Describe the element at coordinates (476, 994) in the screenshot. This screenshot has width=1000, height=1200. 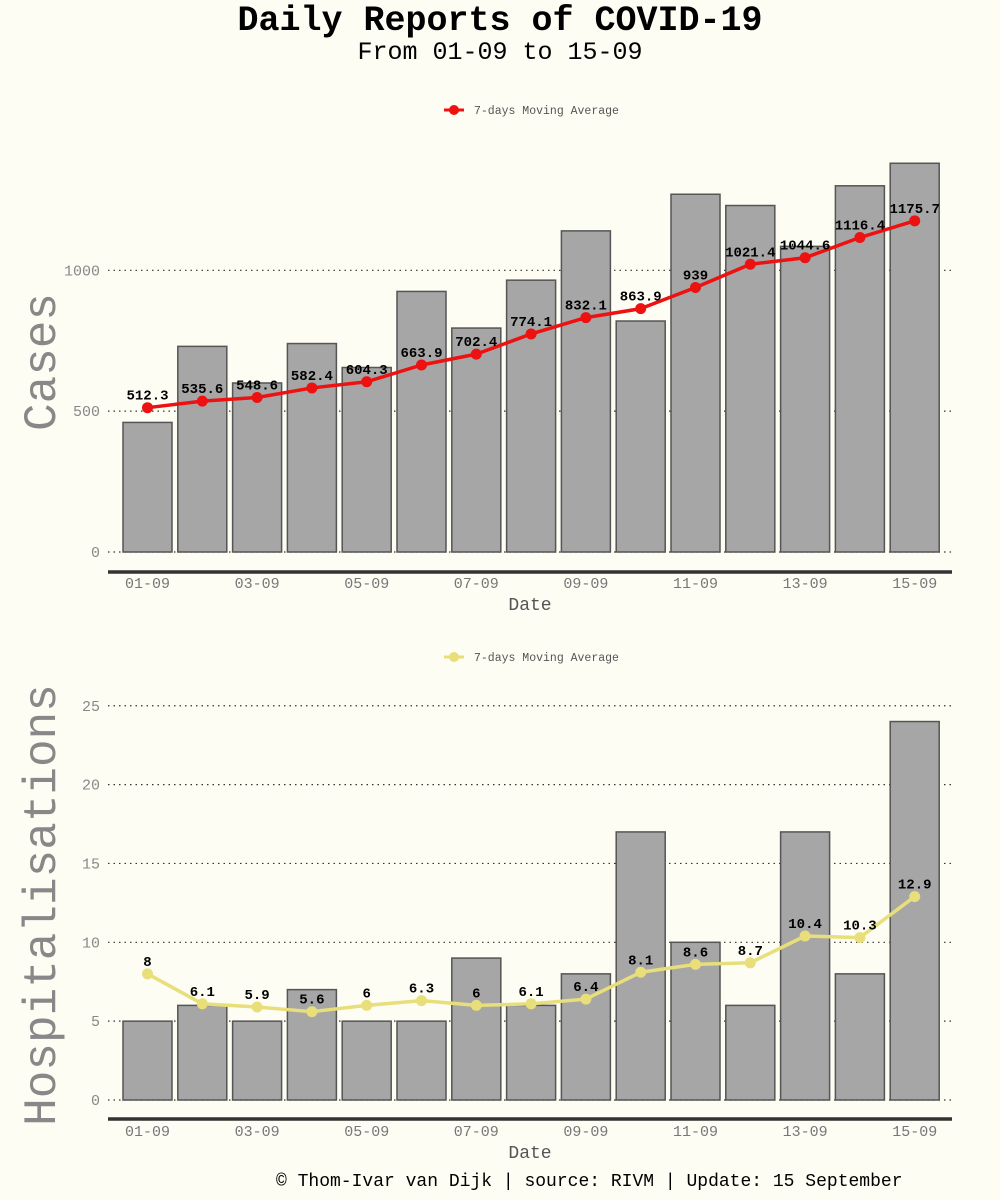
I see `data-label: 6` at that location.